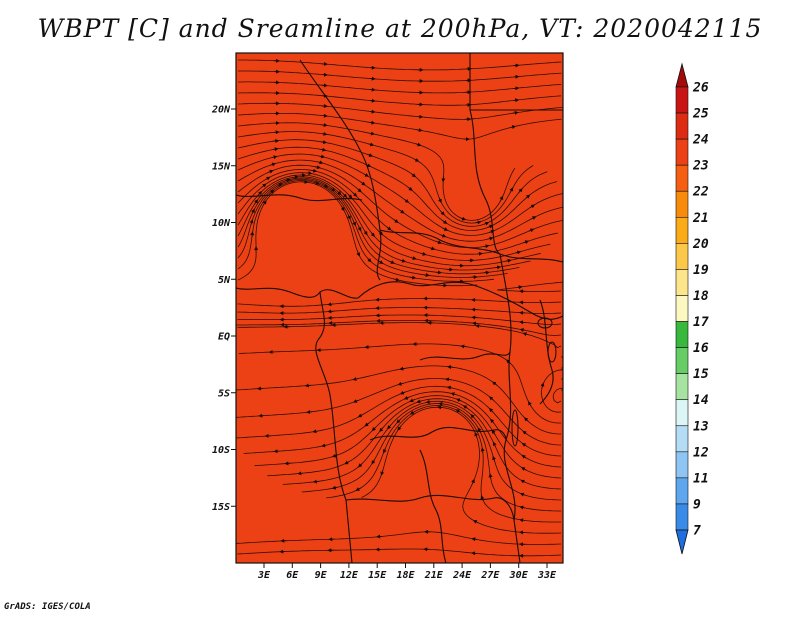 The width and height of the screenshot is (800, 618). What do you see at coordinates (701, 400) in the screenshot?
I see `colorbar-label: 14` at bounding box center [701, 400].